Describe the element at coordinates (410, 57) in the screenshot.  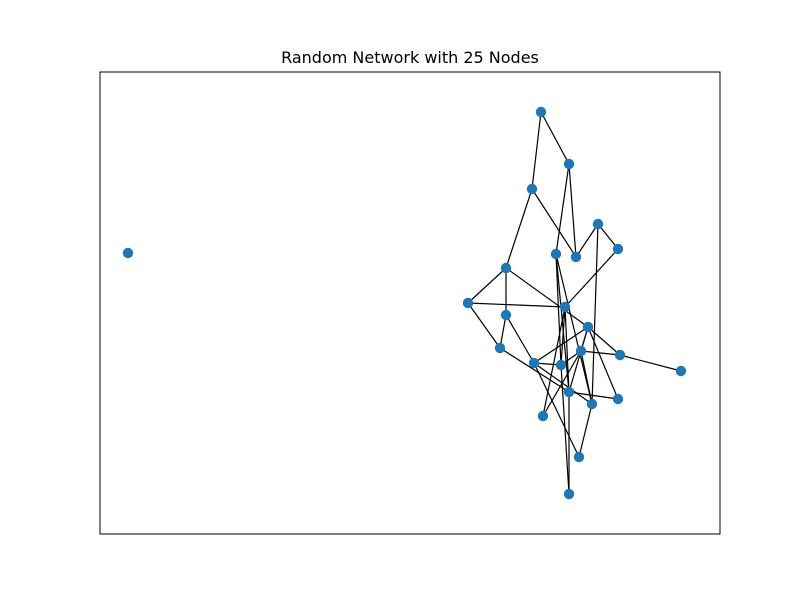
I see `chart-title: Random Network with 25 Nodes` at that location.